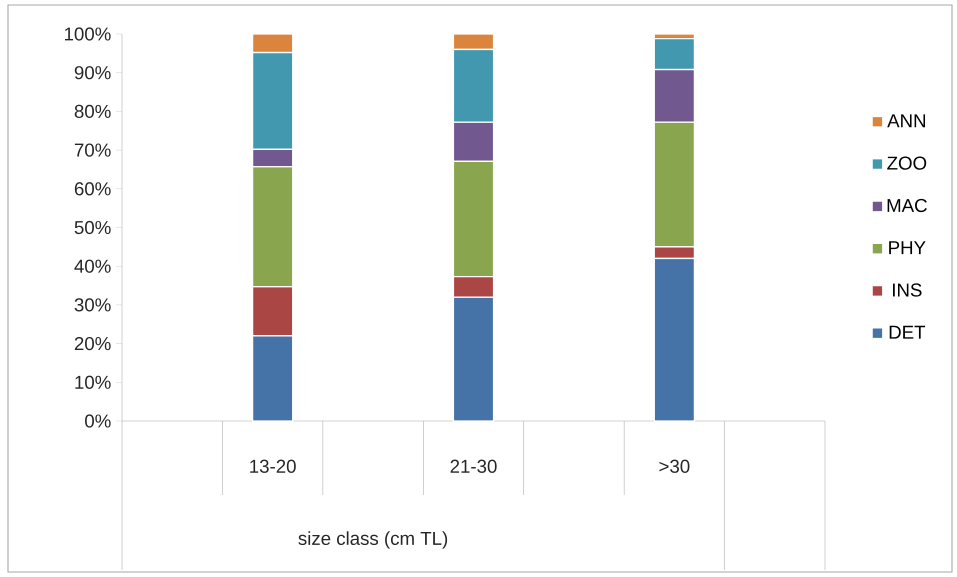 The width and height of the screenshot is (957, 577). What do you see at coordinates (906, 163) in the screenshot?
I see `legend-label: ZOO` at bounding box center [906, 163].